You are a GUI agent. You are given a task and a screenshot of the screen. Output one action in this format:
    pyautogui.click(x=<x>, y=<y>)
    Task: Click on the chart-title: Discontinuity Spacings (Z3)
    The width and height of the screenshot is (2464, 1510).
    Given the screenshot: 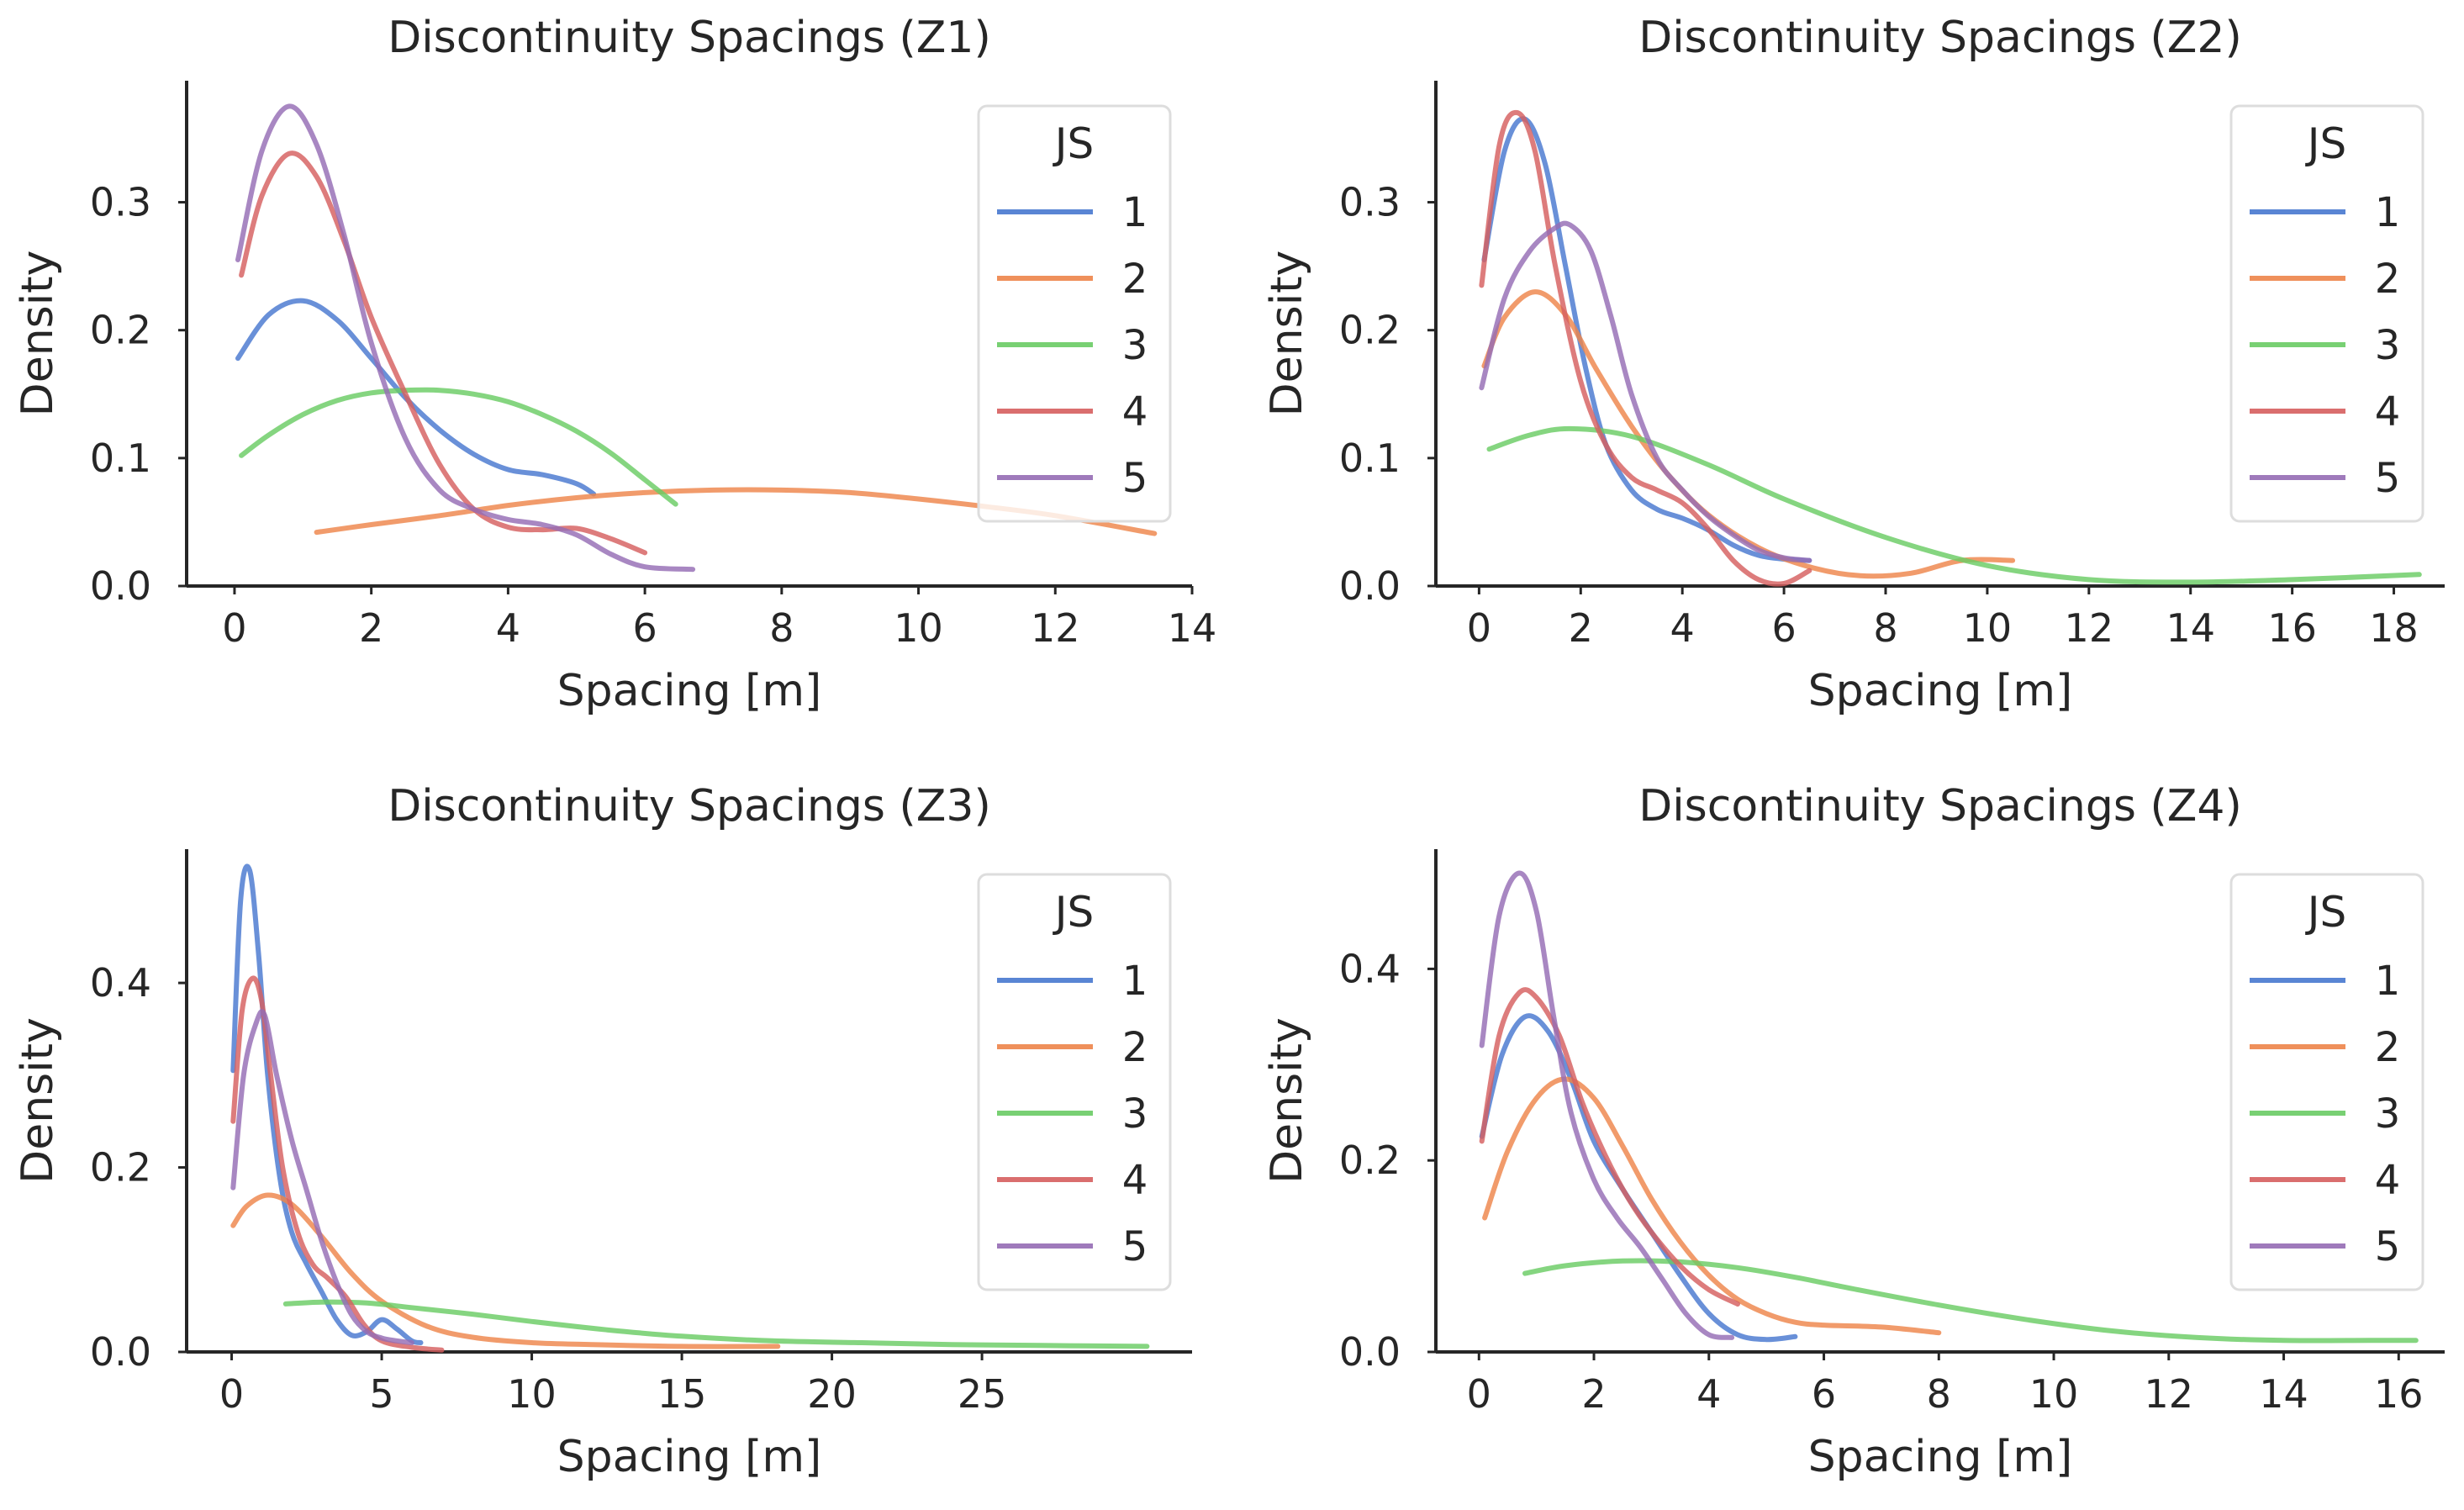 What is the action you would take?
    pyautogui.click(x=689, y=807)
    